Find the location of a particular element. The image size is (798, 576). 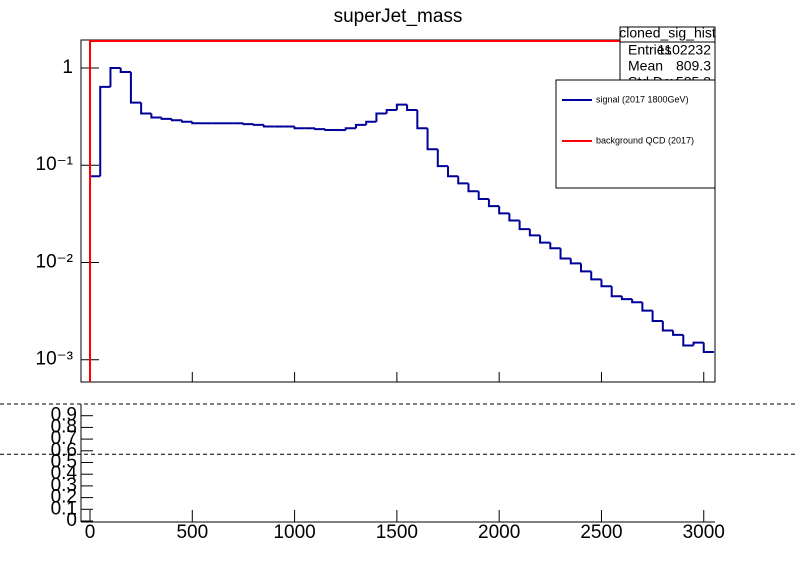

x-tick-label: 1500 is located at coordinates (397, 532).